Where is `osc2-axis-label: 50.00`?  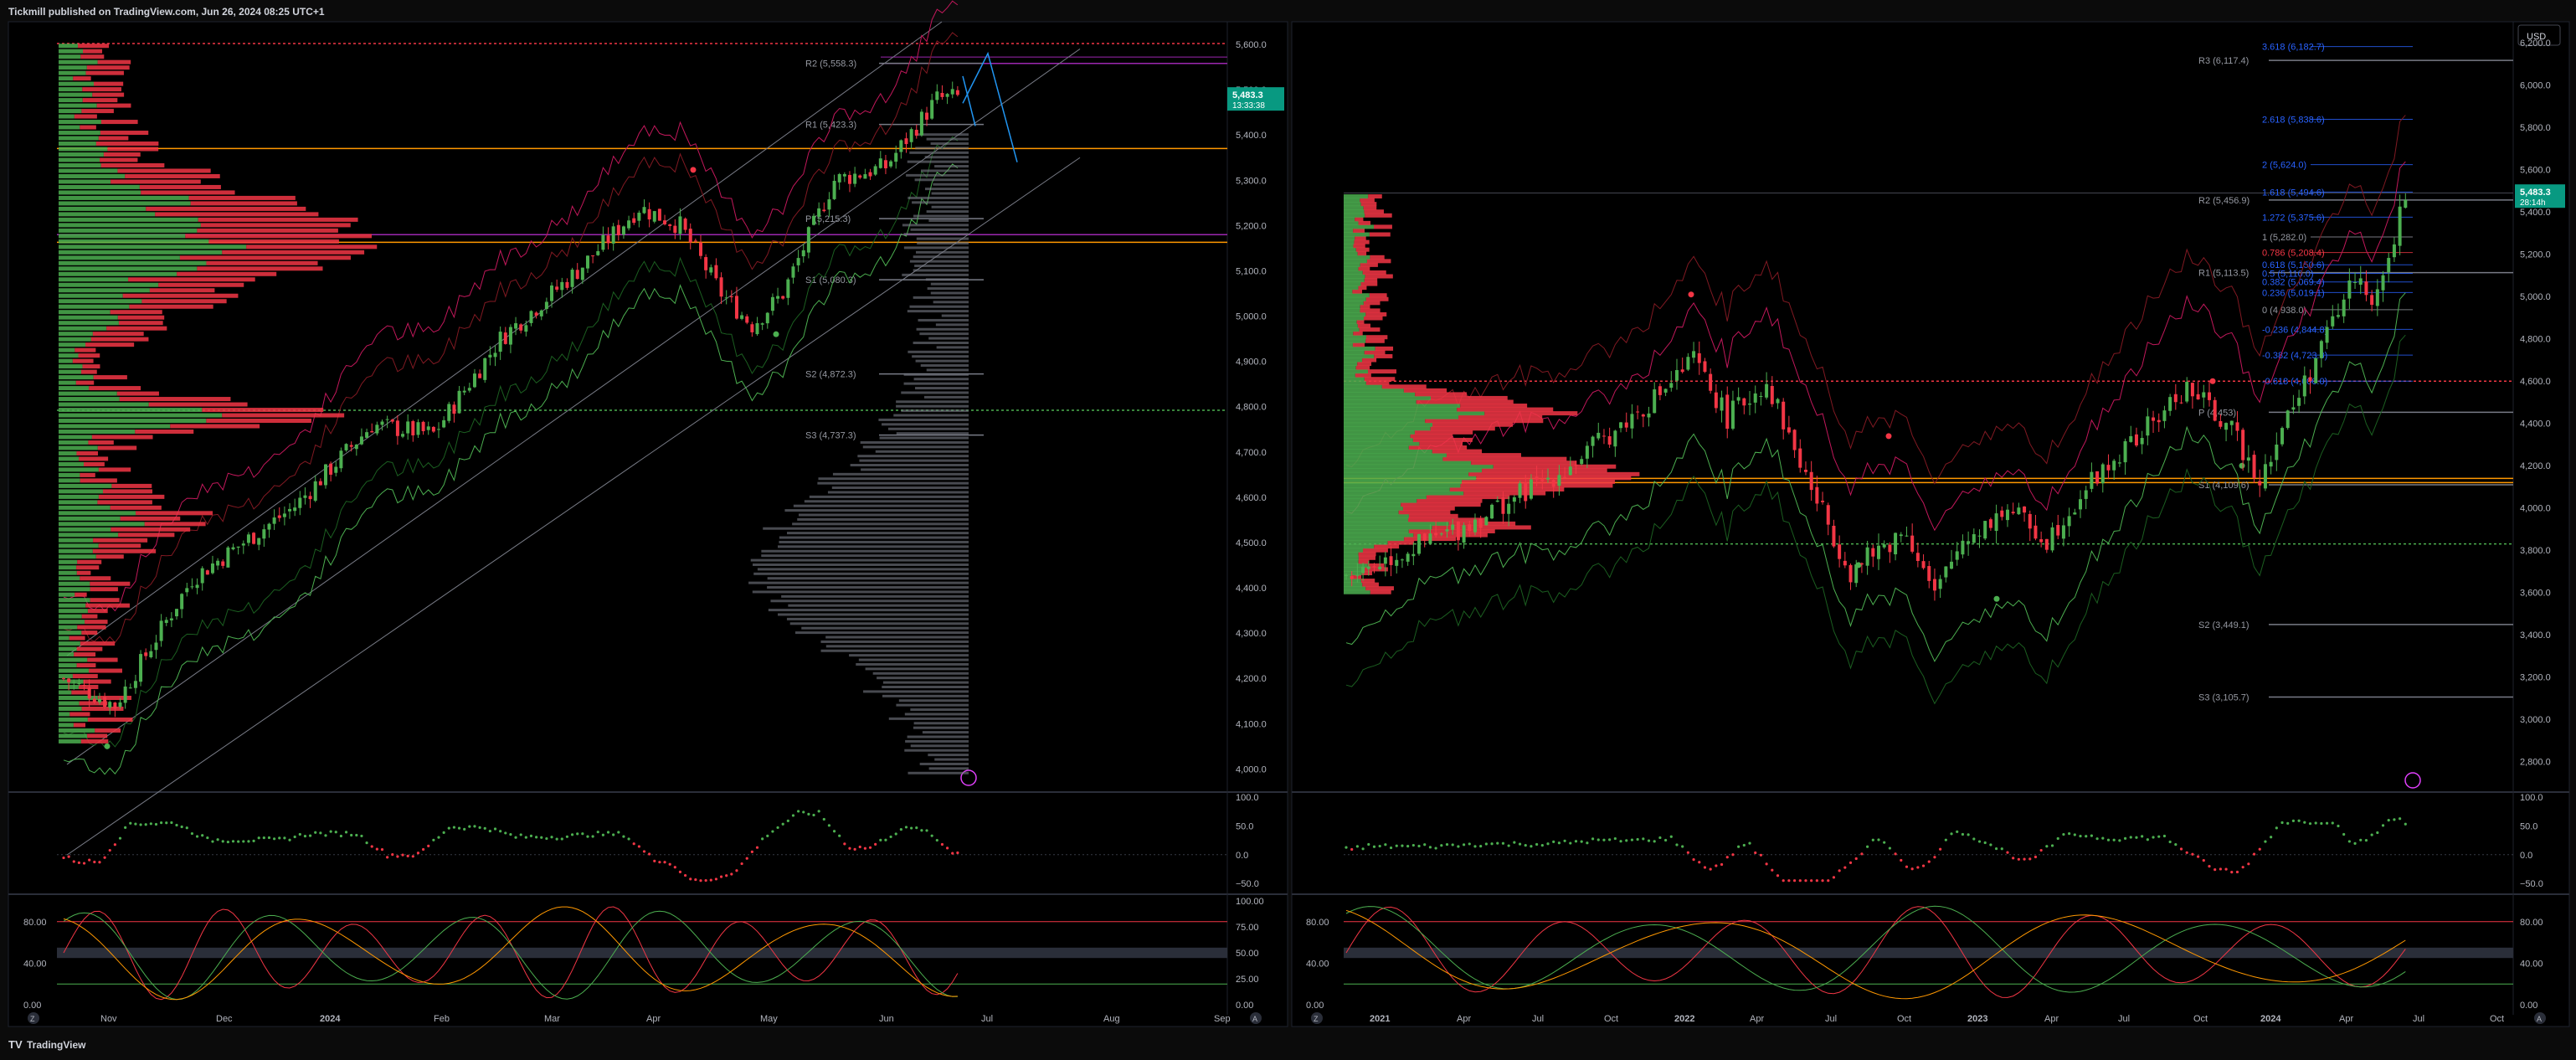 osc2-axis-label: 50.00 is located at coordinates (1248, 954).